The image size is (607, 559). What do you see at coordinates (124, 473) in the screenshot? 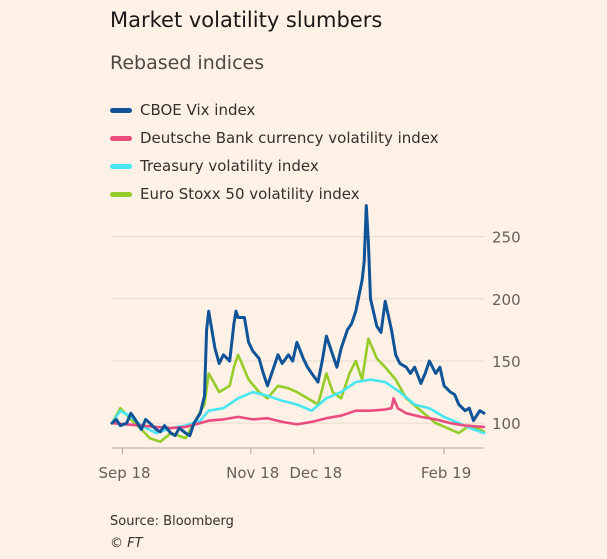
I see `x-tick-label-0: Sep 18` at bounding box center [124, 473].